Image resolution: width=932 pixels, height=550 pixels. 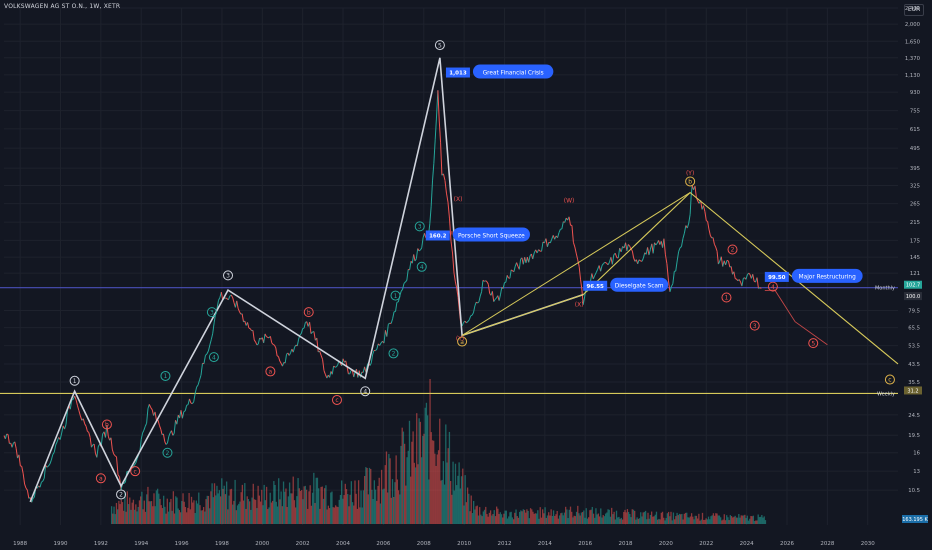 What do you see at coordinates (914, 10) in the screenshot?
I see `currency-button: EUR` at bounding box center [914, 10].